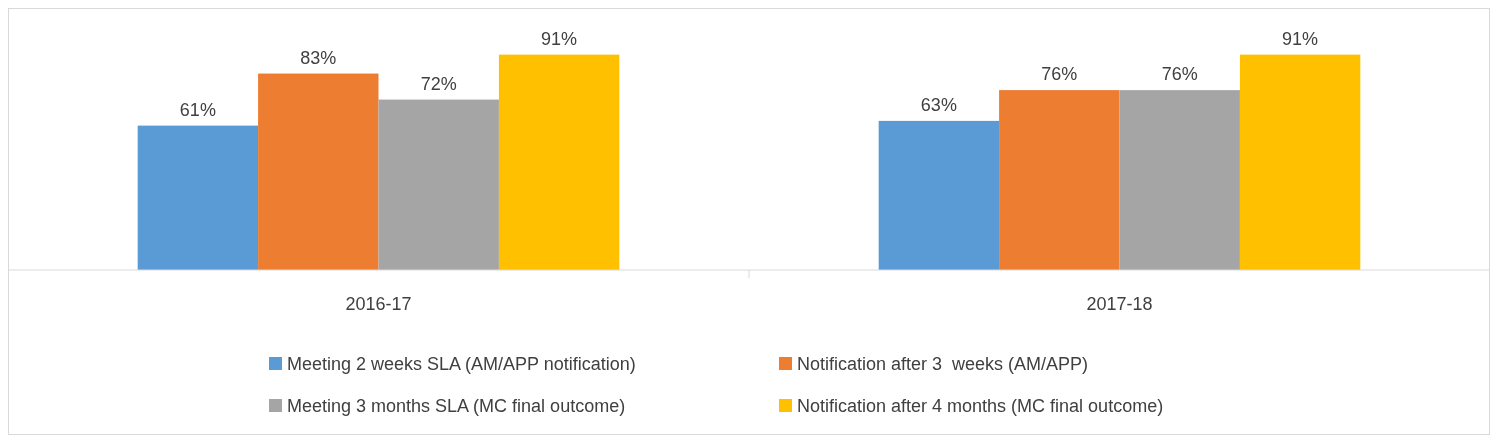  What do you see at coordinates (456, 406) in the screenshot?
I see `legend-label: Meeting 3 months SLA (MC final outcome)` at bounding box center [456, 406].